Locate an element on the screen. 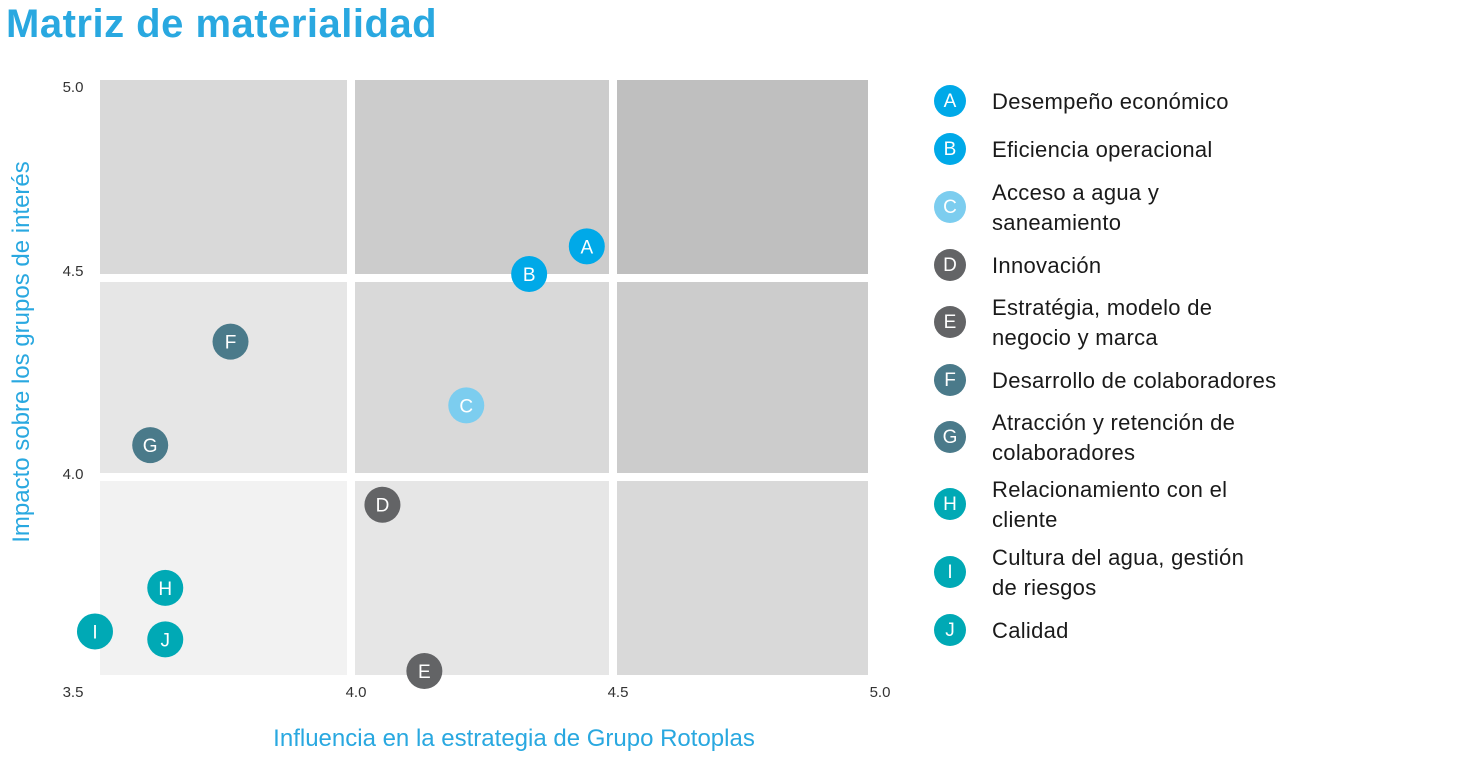 This screenshot has height=766, width=1466. point-g: G is located at coordinates (150, 445).